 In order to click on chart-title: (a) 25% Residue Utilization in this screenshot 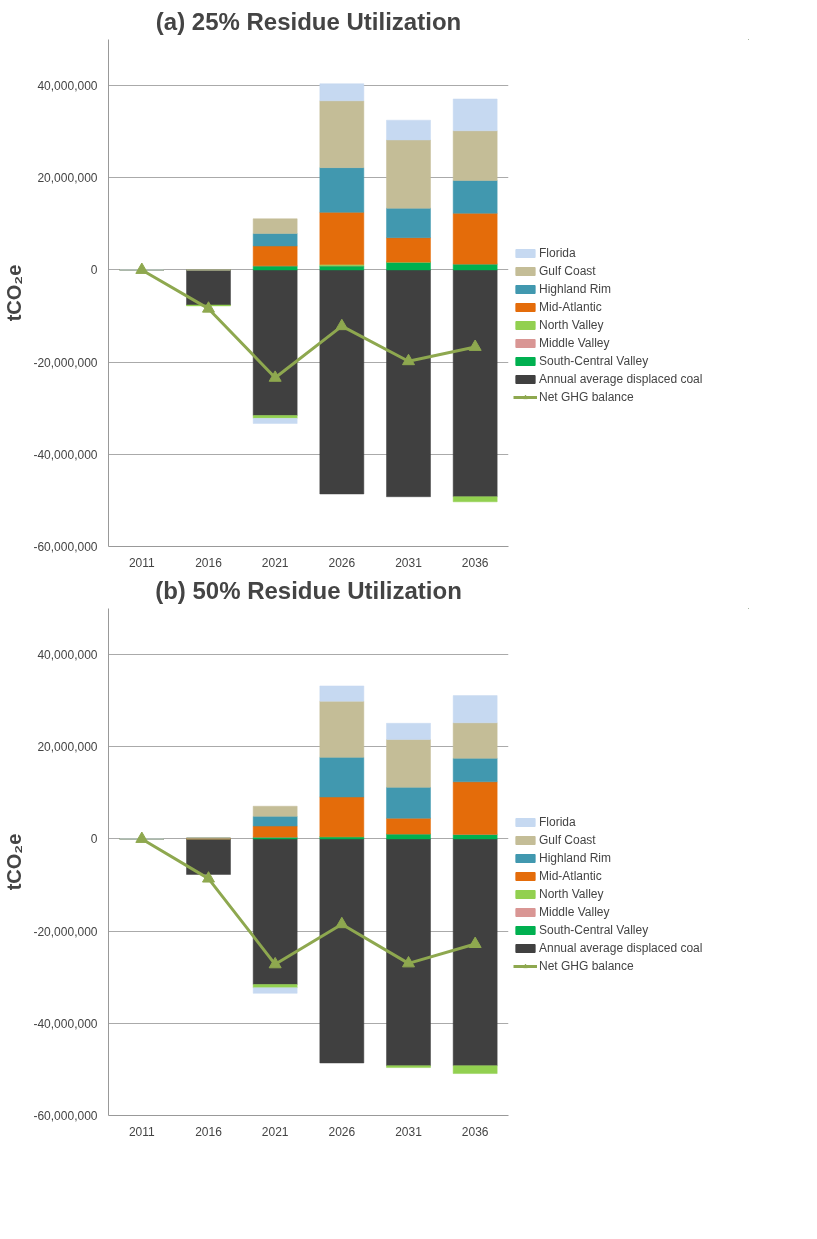, I will do `click(308, 21)`.